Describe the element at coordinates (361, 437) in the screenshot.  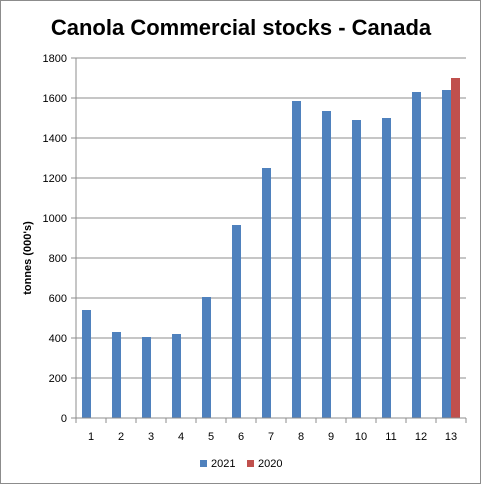
I see `x-tick-label: 10` at that location.